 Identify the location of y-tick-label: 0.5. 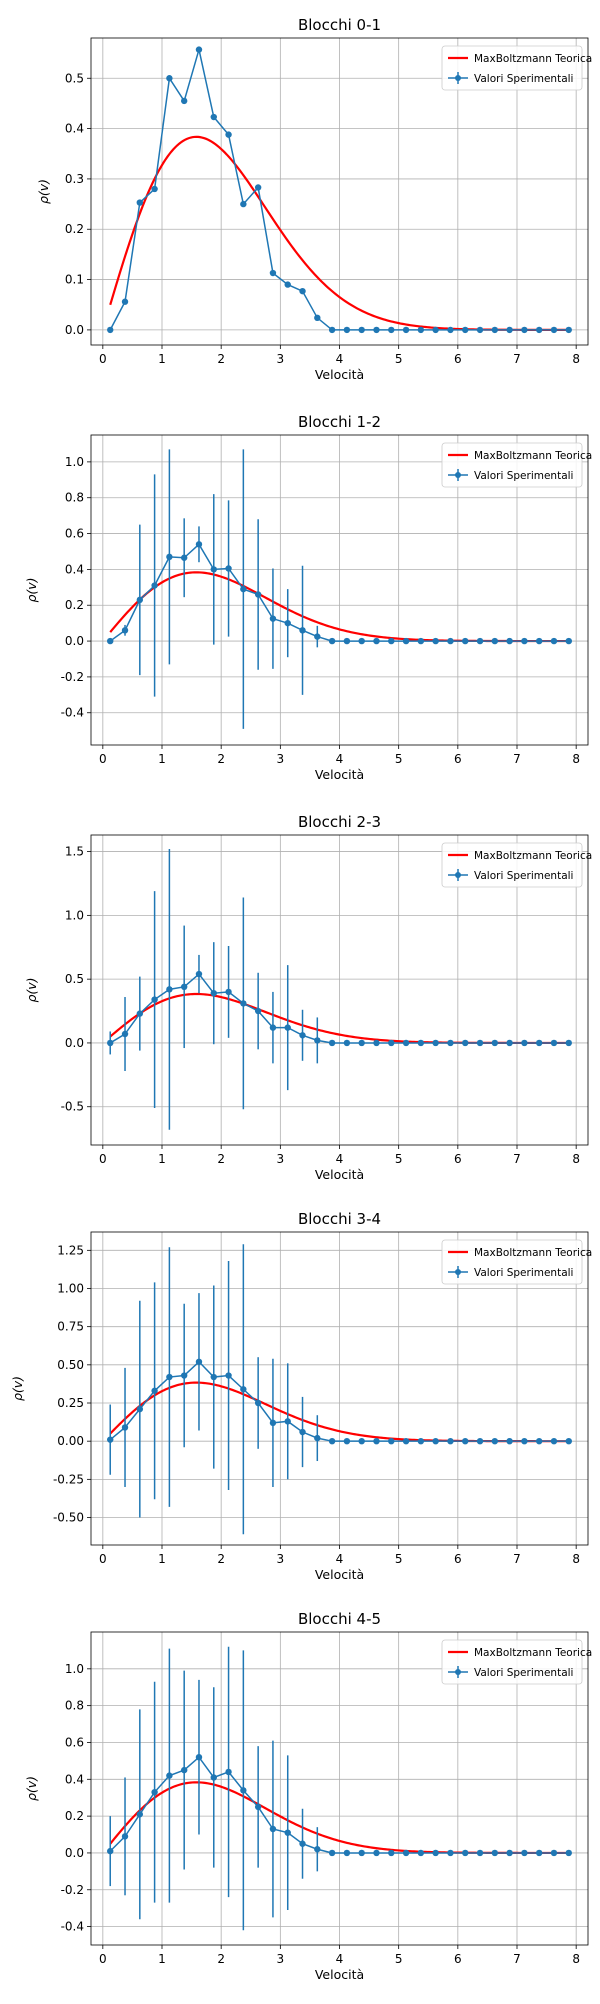
(74, 979).